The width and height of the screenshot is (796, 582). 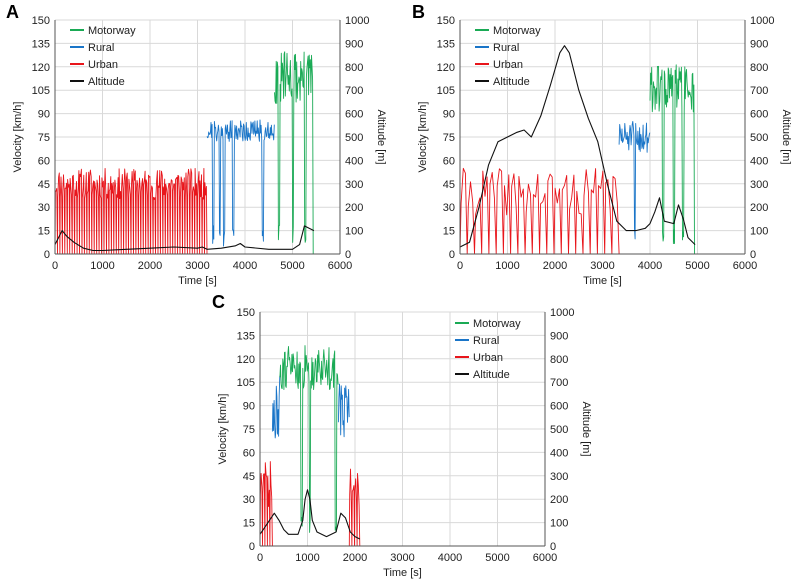 I want to click on panel-label: A, so click(x=12, y=12).